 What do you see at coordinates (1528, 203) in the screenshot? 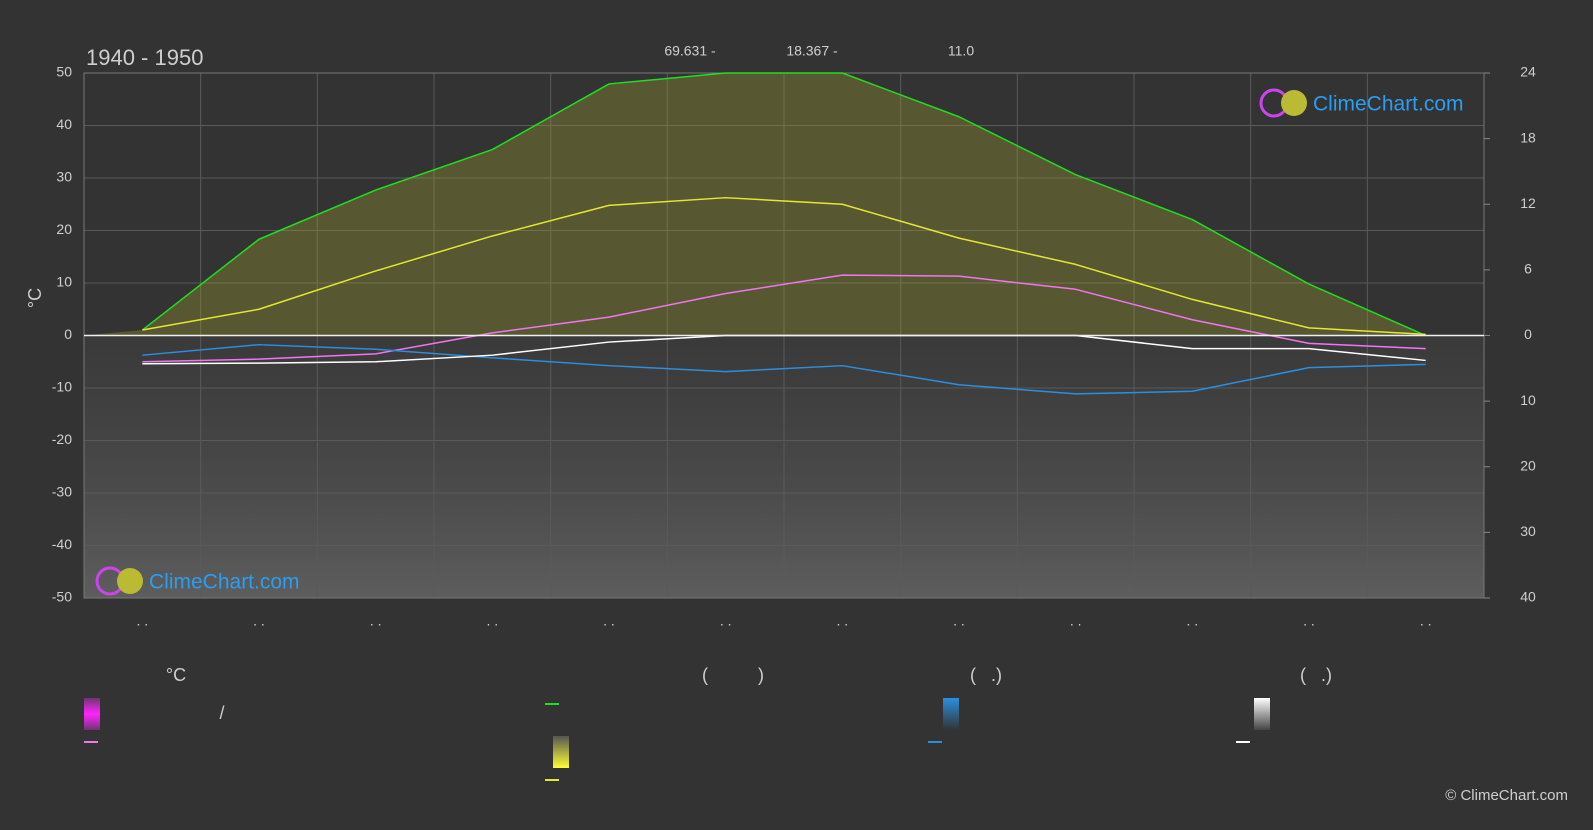
I see `y2-tick-label: 12` at bounding box center [1528, 203].